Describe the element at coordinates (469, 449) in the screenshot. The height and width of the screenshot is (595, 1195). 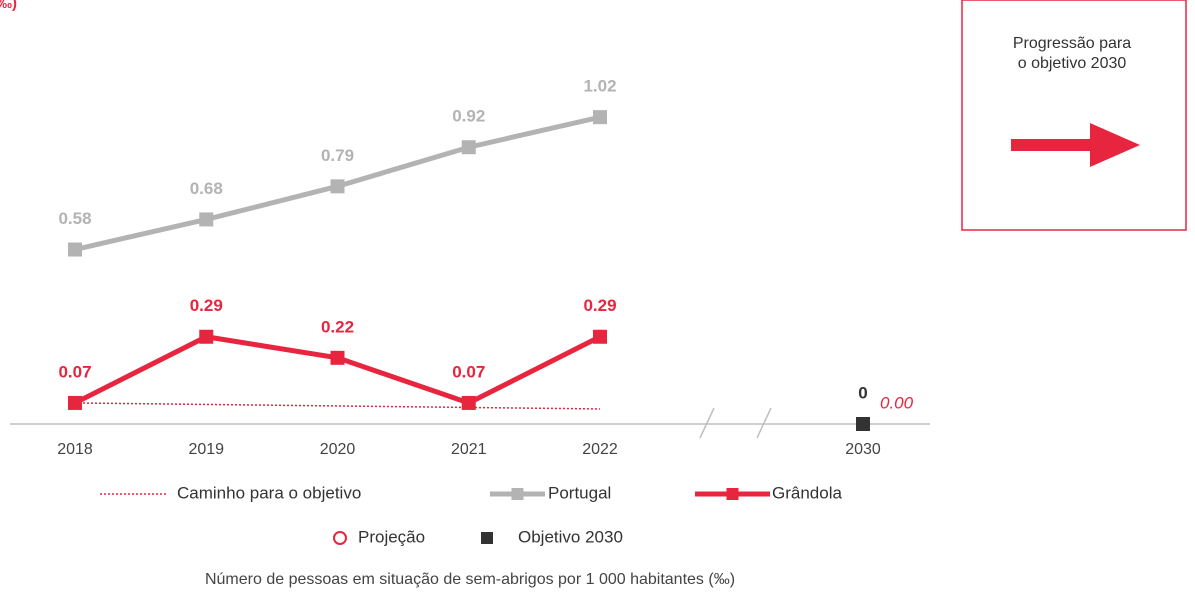
I see `x-tick-label: 2021` at that location.